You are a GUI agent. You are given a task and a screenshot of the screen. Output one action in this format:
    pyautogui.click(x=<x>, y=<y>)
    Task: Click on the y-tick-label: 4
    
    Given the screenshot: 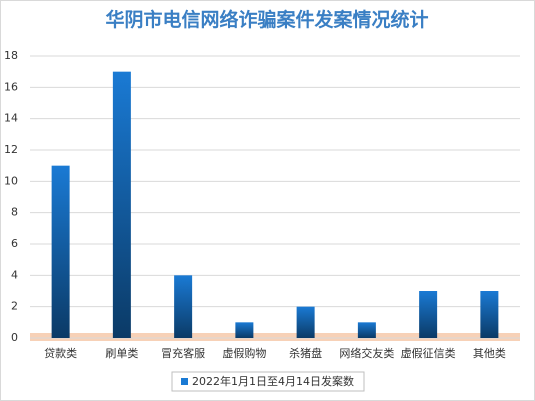 What is the action you would take?
    pyautogui.click(x=14, y=274)
    